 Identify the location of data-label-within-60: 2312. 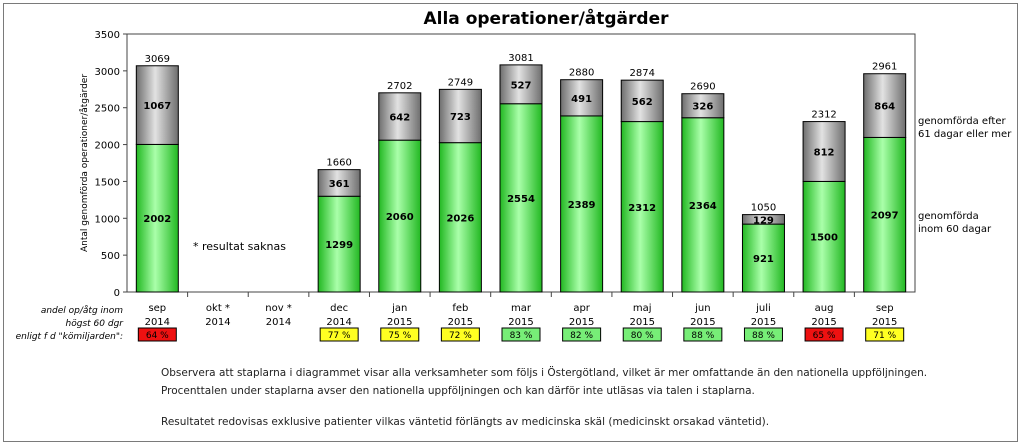
(642, 208).